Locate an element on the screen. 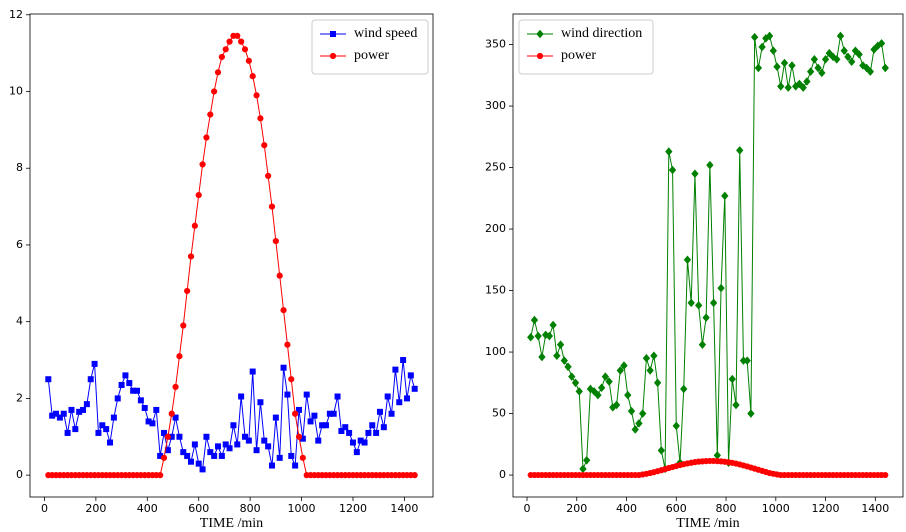 This screenshot has height=532, width=906. y-tick-label: 2 is located at coordinates (19, 397).